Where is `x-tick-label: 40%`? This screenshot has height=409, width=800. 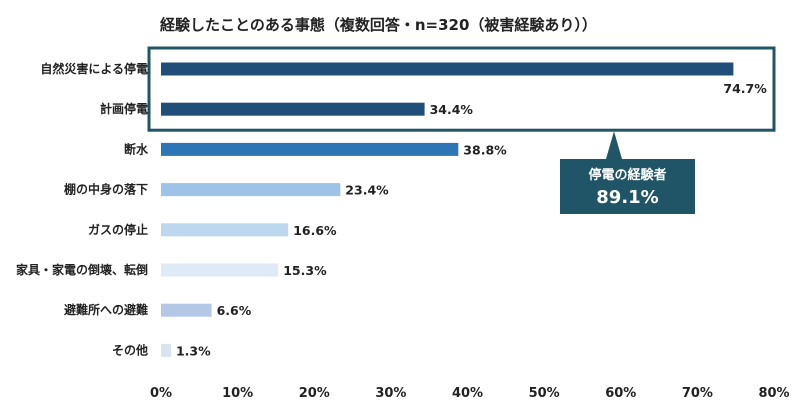 x-tick-label: 40% is located at coordinates (467, 393).